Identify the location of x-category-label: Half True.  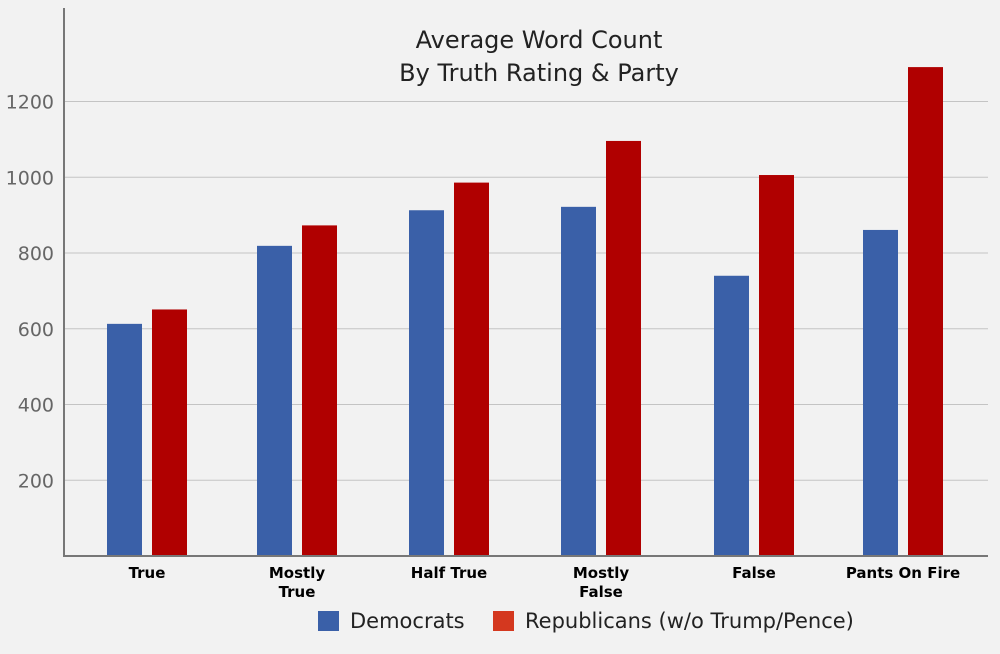
(449, 573).